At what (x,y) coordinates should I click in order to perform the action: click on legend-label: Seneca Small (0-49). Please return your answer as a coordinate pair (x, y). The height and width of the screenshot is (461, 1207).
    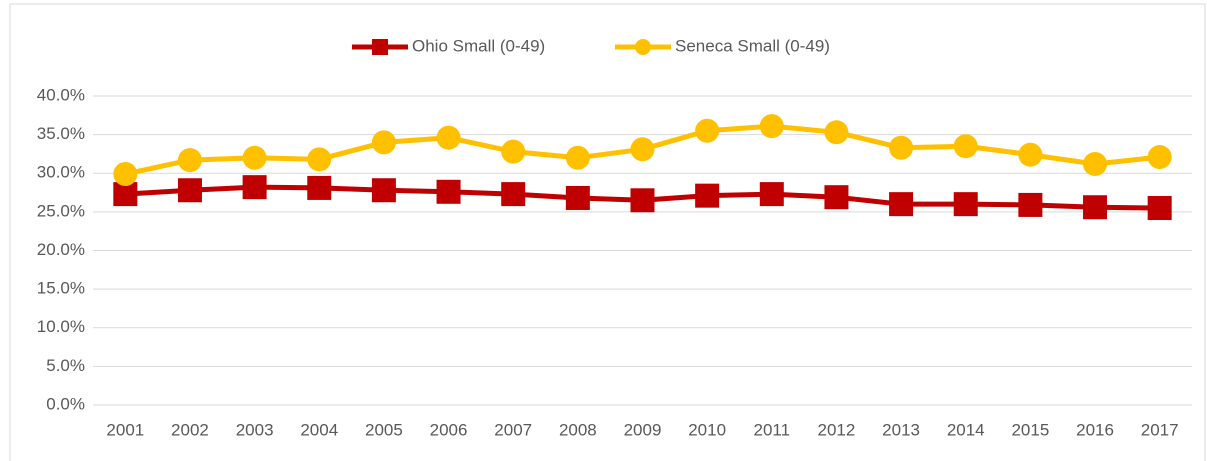
    Looking at the image, I should click on (752, 45).